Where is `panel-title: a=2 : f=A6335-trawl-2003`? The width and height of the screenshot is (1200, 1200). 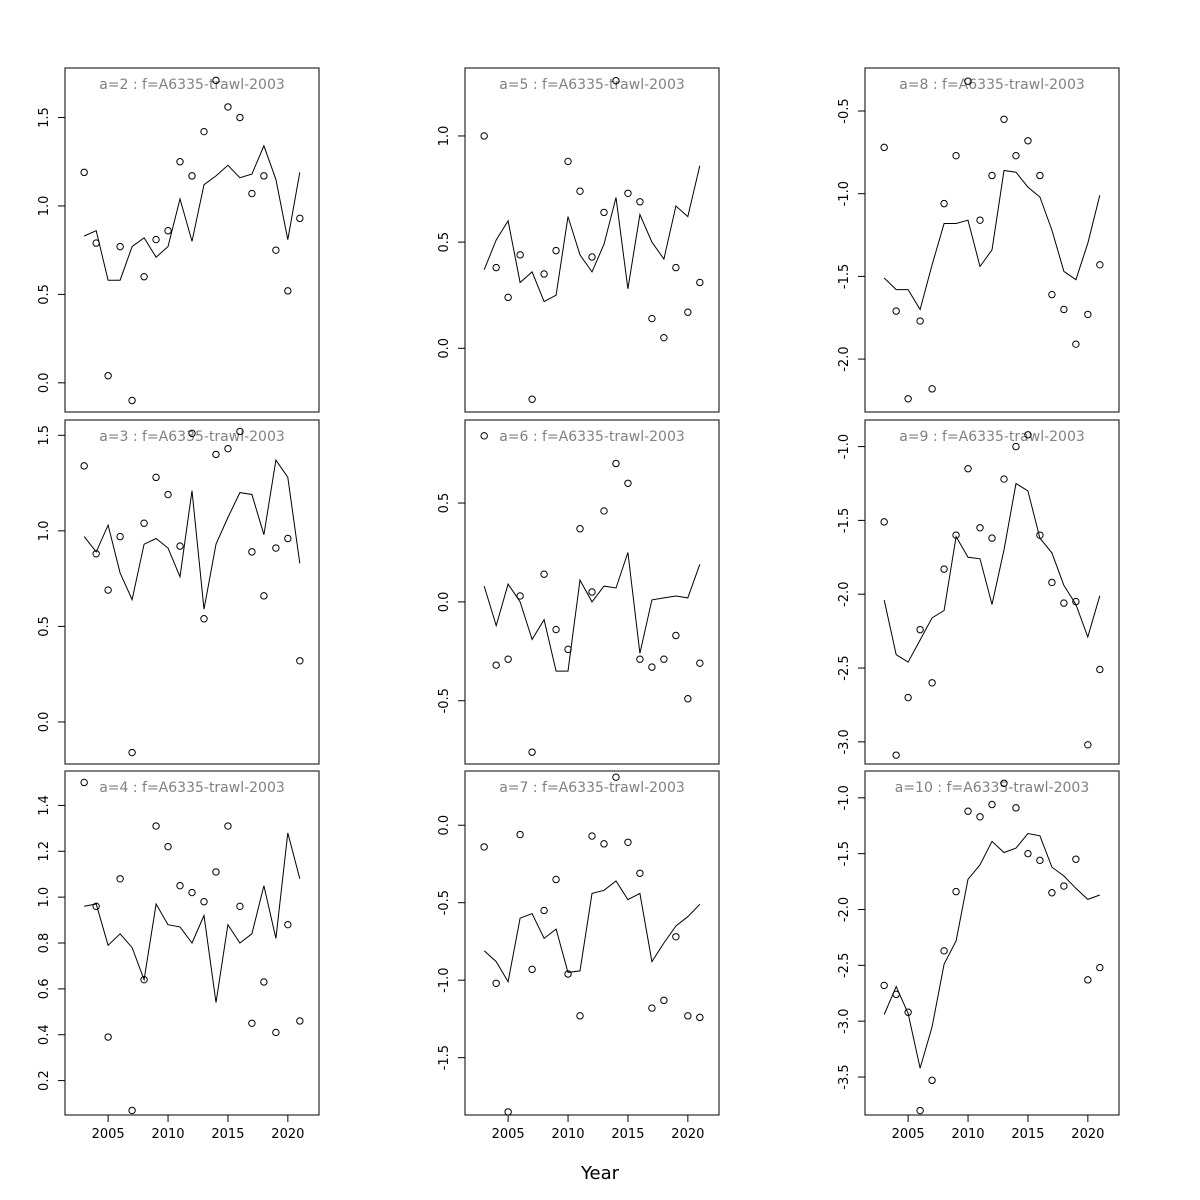 panel-title: a=2 : f=A6335-trawl-2003 is located at coordinates (192, 85).